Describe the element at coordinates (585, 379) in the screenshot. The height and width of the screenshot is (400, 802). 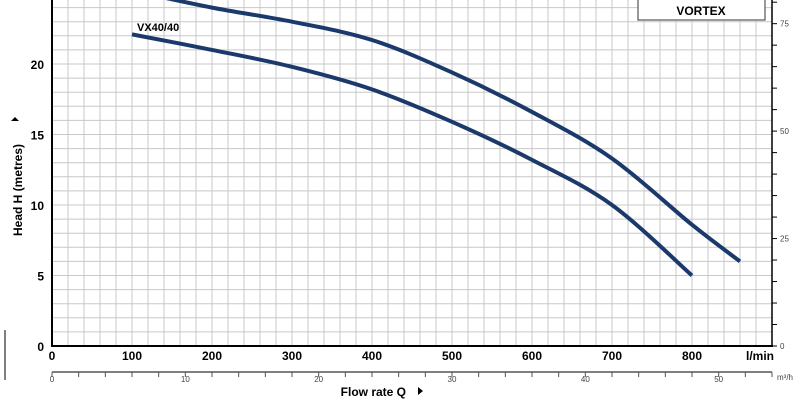
I see `x2-tick-label: 40` at that location.